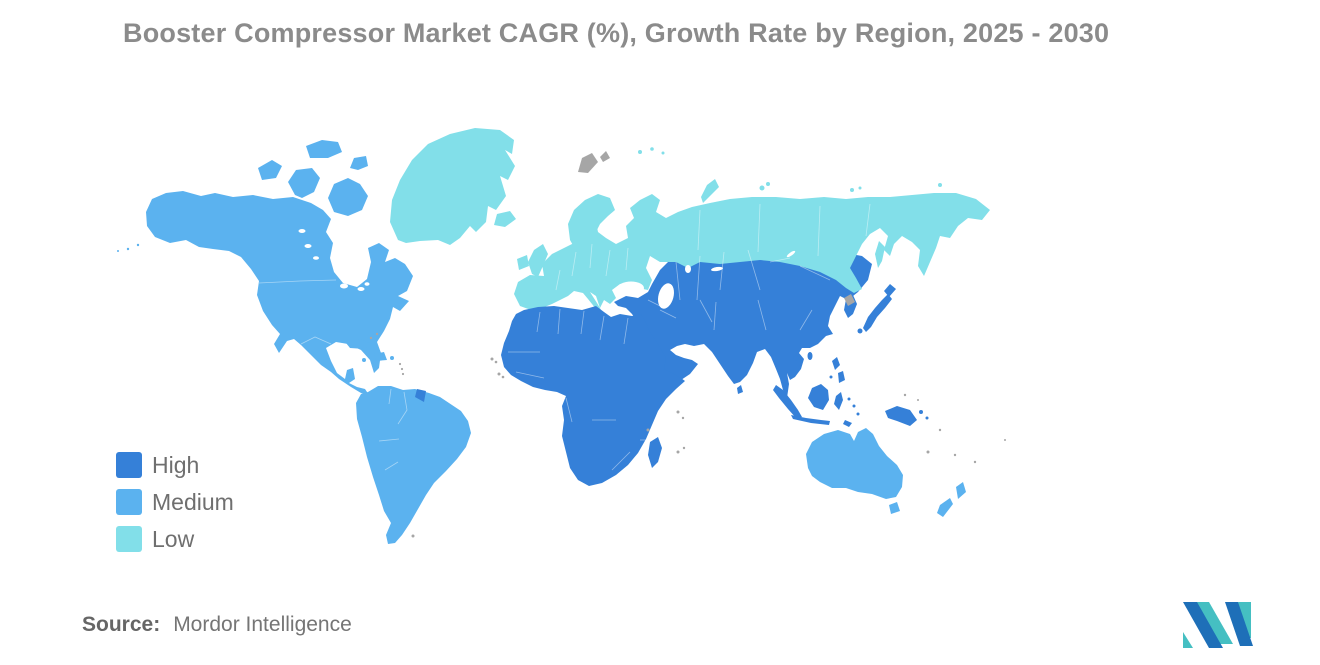 Image resolution: width=1320 pixels, height=665 pixels. I want to click on region-scandinavia, so click(591, 225).